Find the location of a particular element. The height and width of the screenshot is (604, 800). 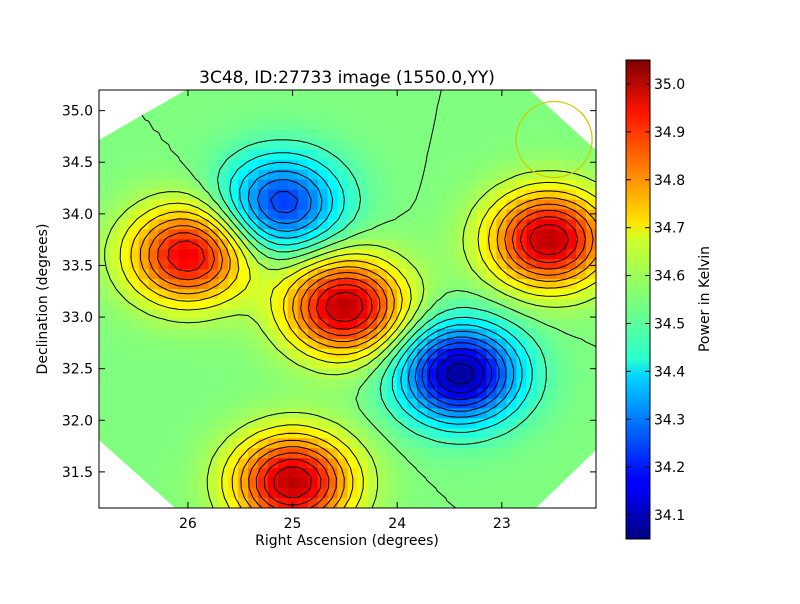

colorbar-tick-label: 34.1 is located at coordinates (669, 516).